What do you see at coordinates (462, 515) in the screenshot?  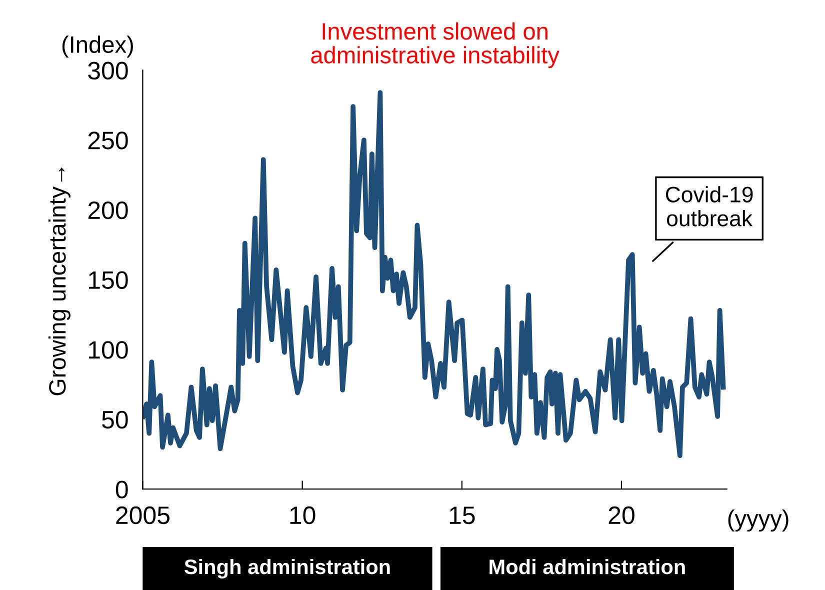 I see `x-tick-label: 15` at bounding box center [462, 515].